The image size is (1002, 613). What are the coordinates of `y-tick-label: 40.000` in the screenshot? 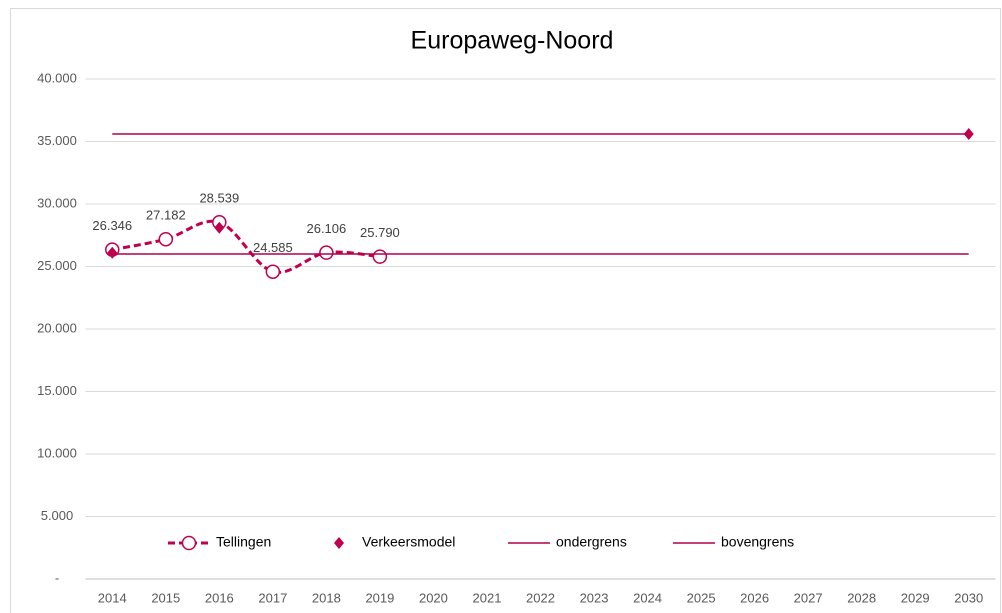 It's located at (57, 77).